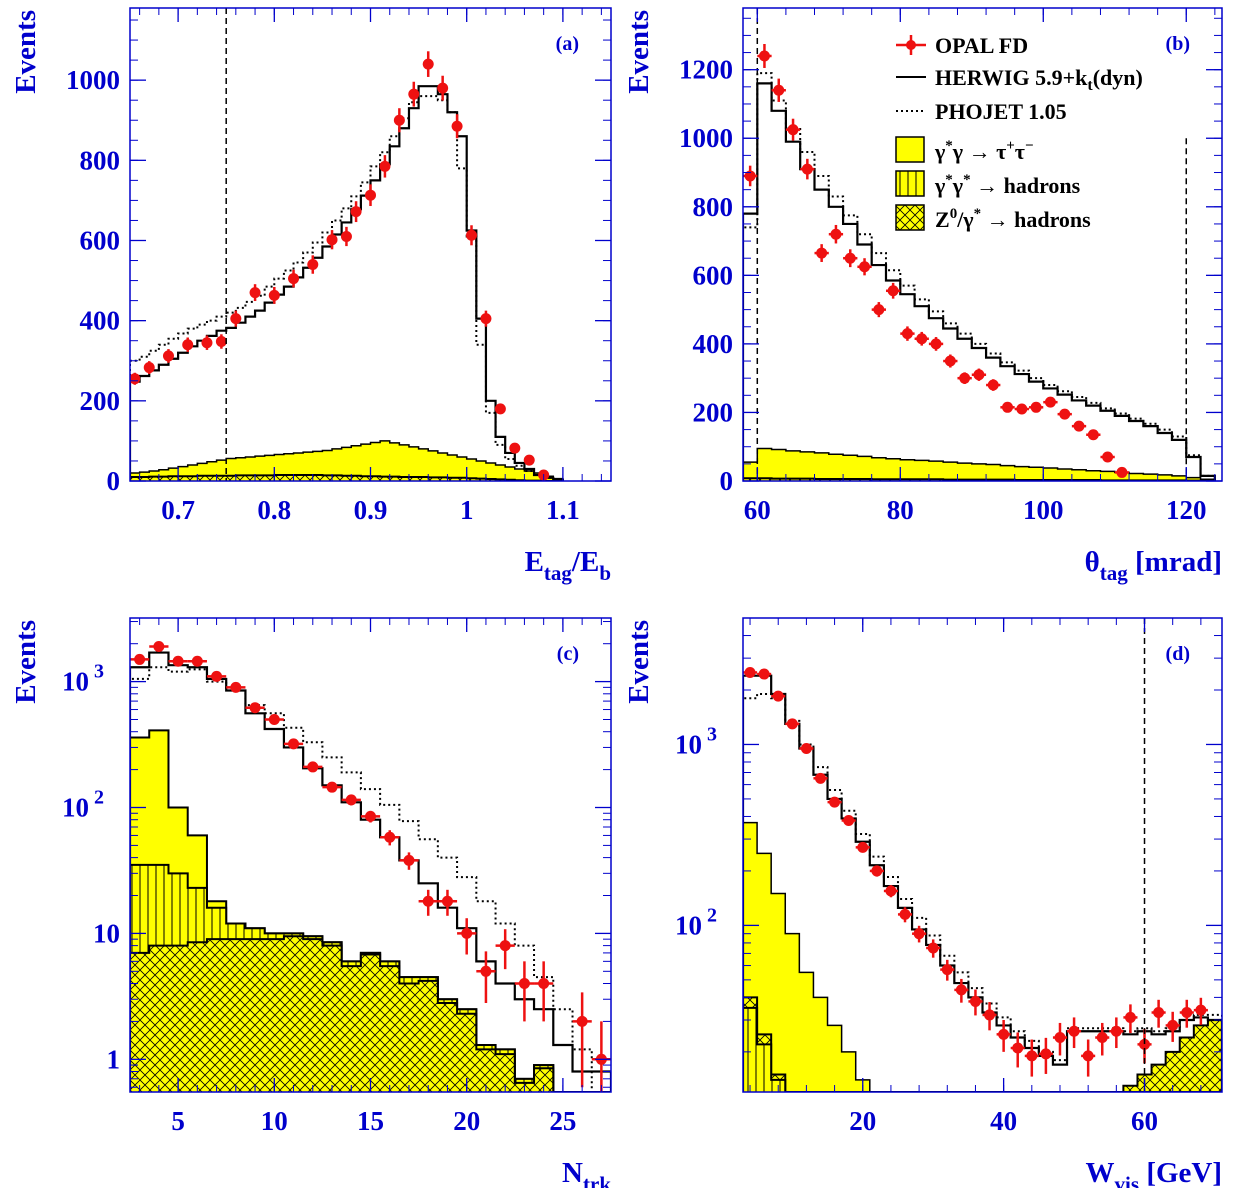  Describe the element at coordinates (713, 275) in the screenshot. I see `y-tick-label: 600` at that location.